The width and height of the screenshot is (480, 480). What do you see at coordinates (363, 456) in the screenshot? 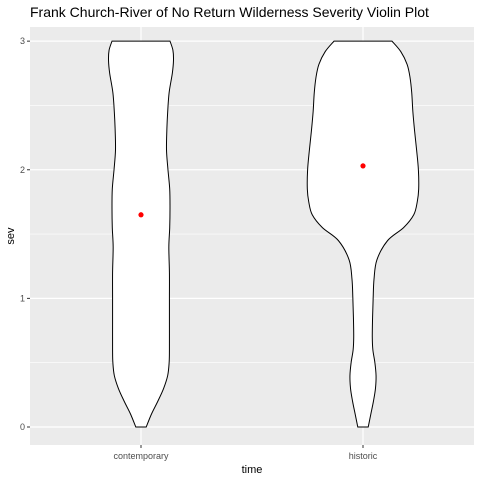
I see `x-tick-label: historic` at bounding box center [363, 456].